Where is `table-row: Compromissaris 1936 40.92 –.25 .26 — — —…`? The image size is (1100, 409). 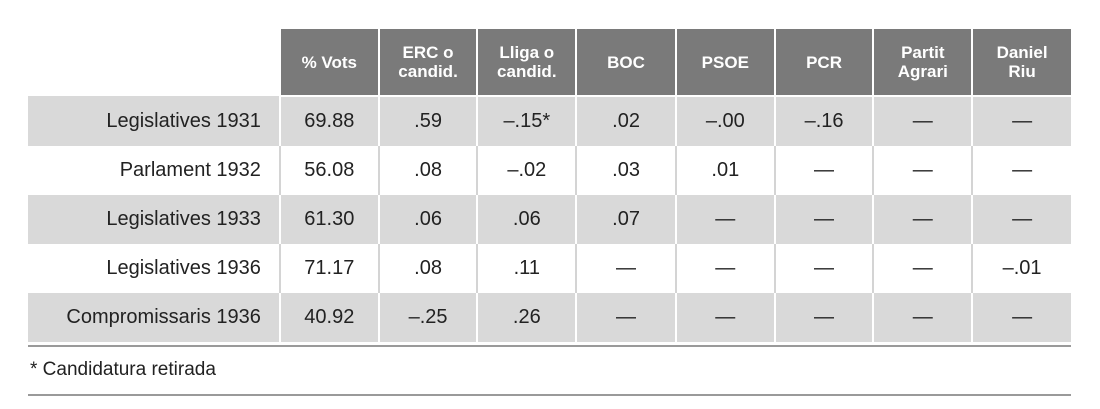
table-row: Compromissaris 1936 40.92 –.25 .26 — — —… is located at coordinates (549, 317).